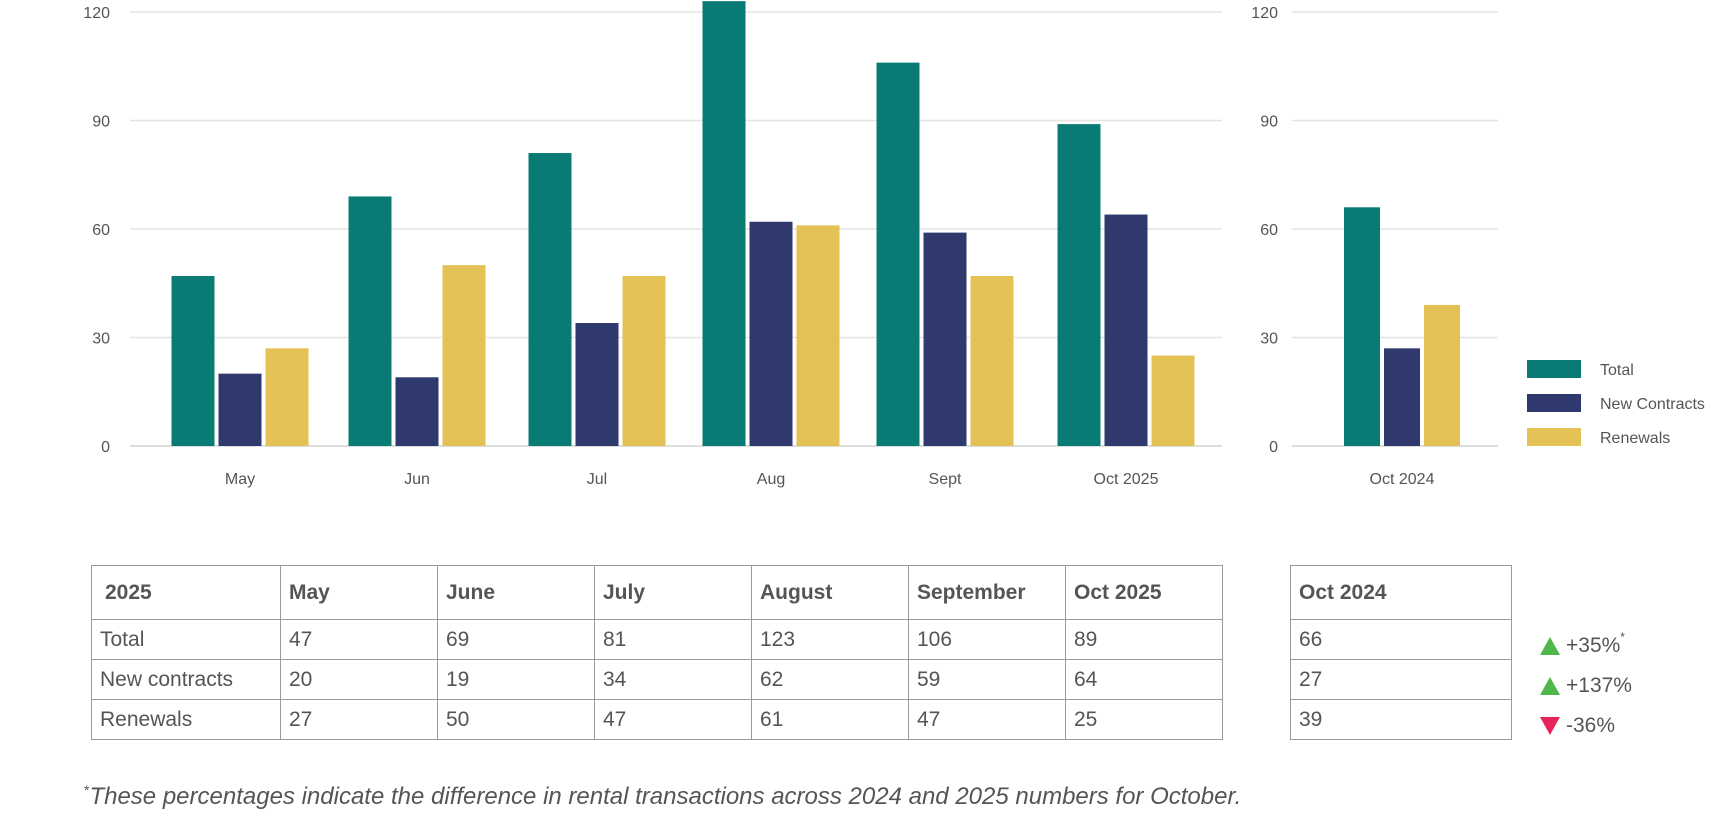  I want to click on table-cell: 34, so click(673, 679).